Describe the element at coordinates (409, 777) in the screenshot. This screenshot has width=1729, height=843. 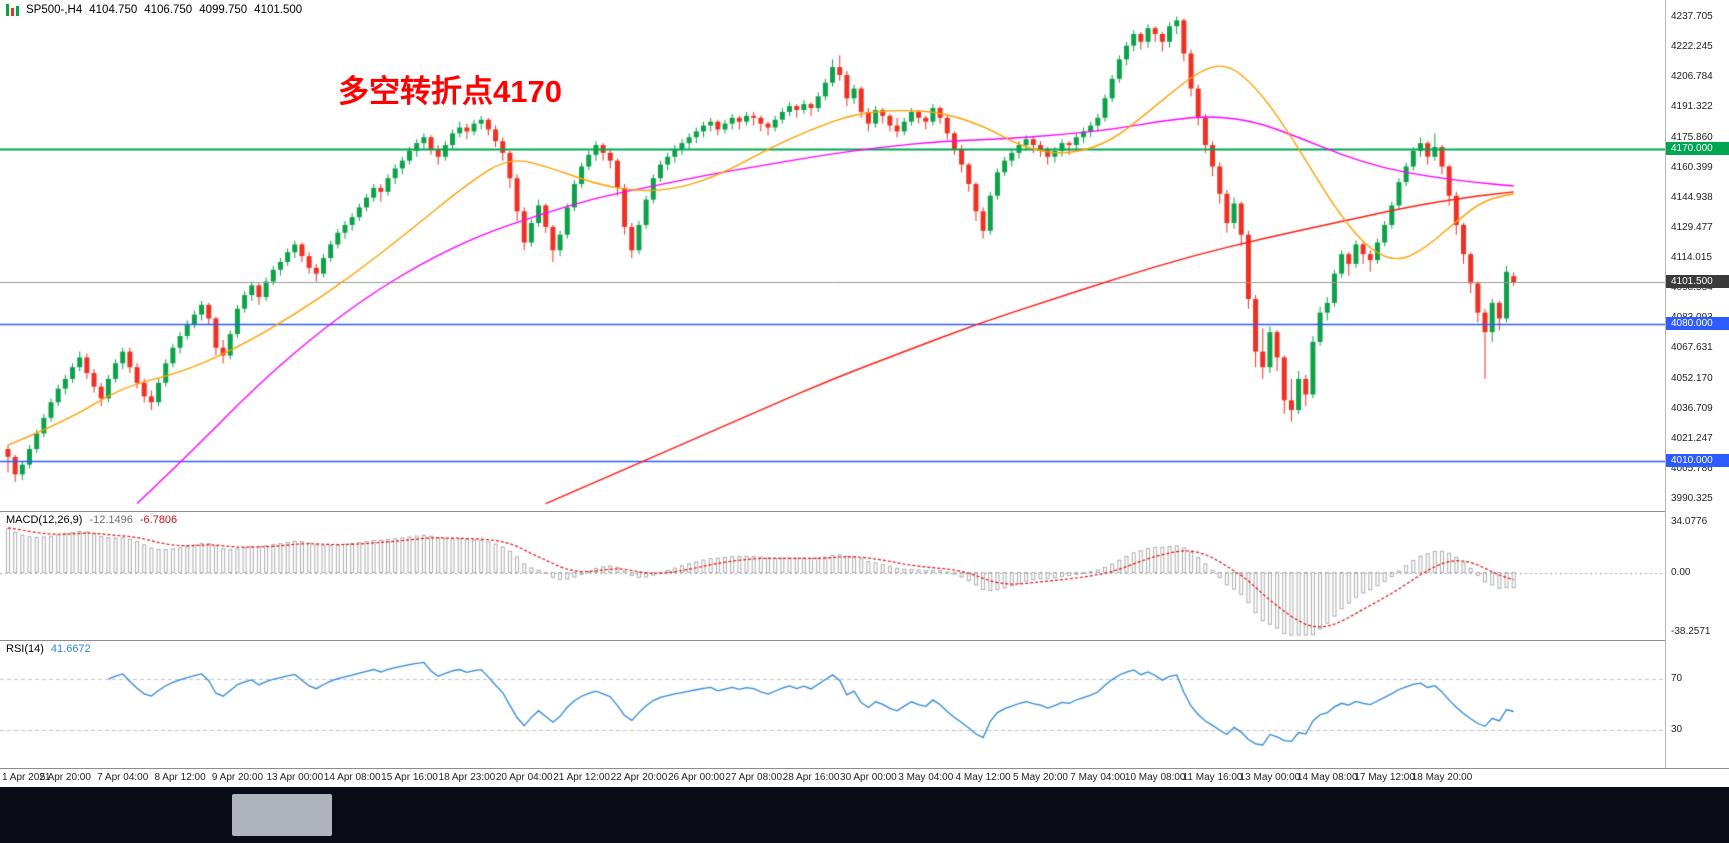
I see `time-axis-label: 15 Apr 16:00` at that location.